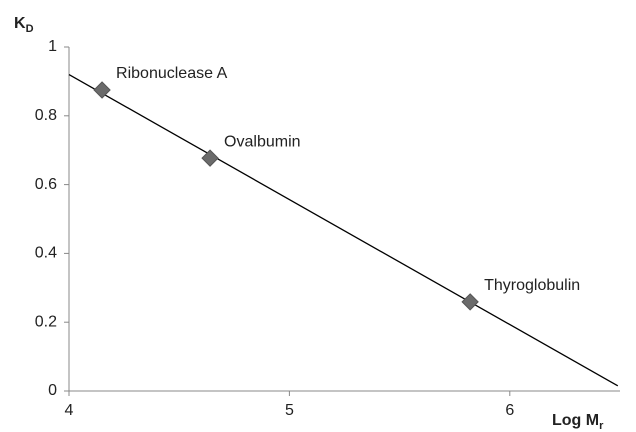 This screenshot has height=432, width=636. Describe the element at coordinates (52, 46) in the screenshot. I see `y-tick-label: 1` at that location.